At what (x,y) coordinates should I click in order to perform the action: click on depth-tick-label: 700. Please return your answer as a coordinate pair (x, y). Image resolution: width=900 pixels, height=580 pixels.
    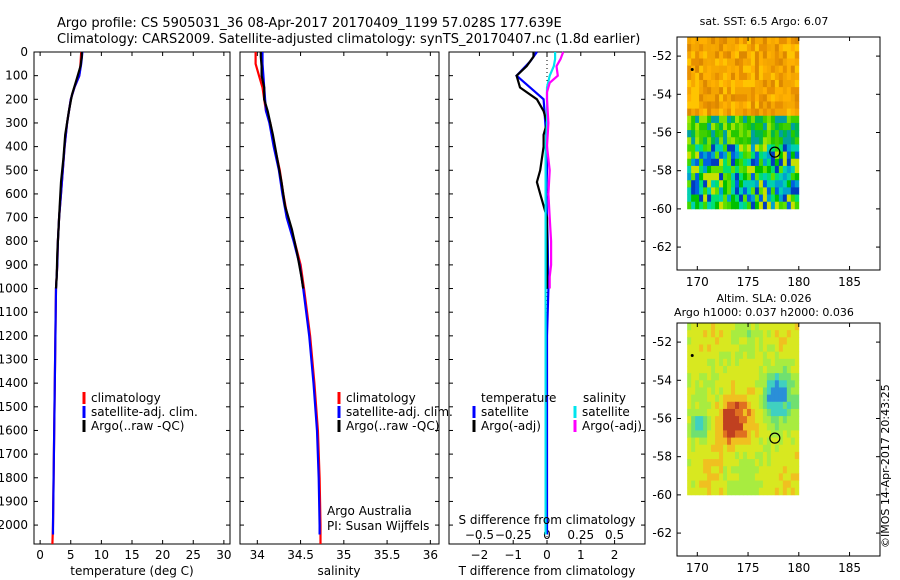
    Looking at the image, I should click on (16, 218).